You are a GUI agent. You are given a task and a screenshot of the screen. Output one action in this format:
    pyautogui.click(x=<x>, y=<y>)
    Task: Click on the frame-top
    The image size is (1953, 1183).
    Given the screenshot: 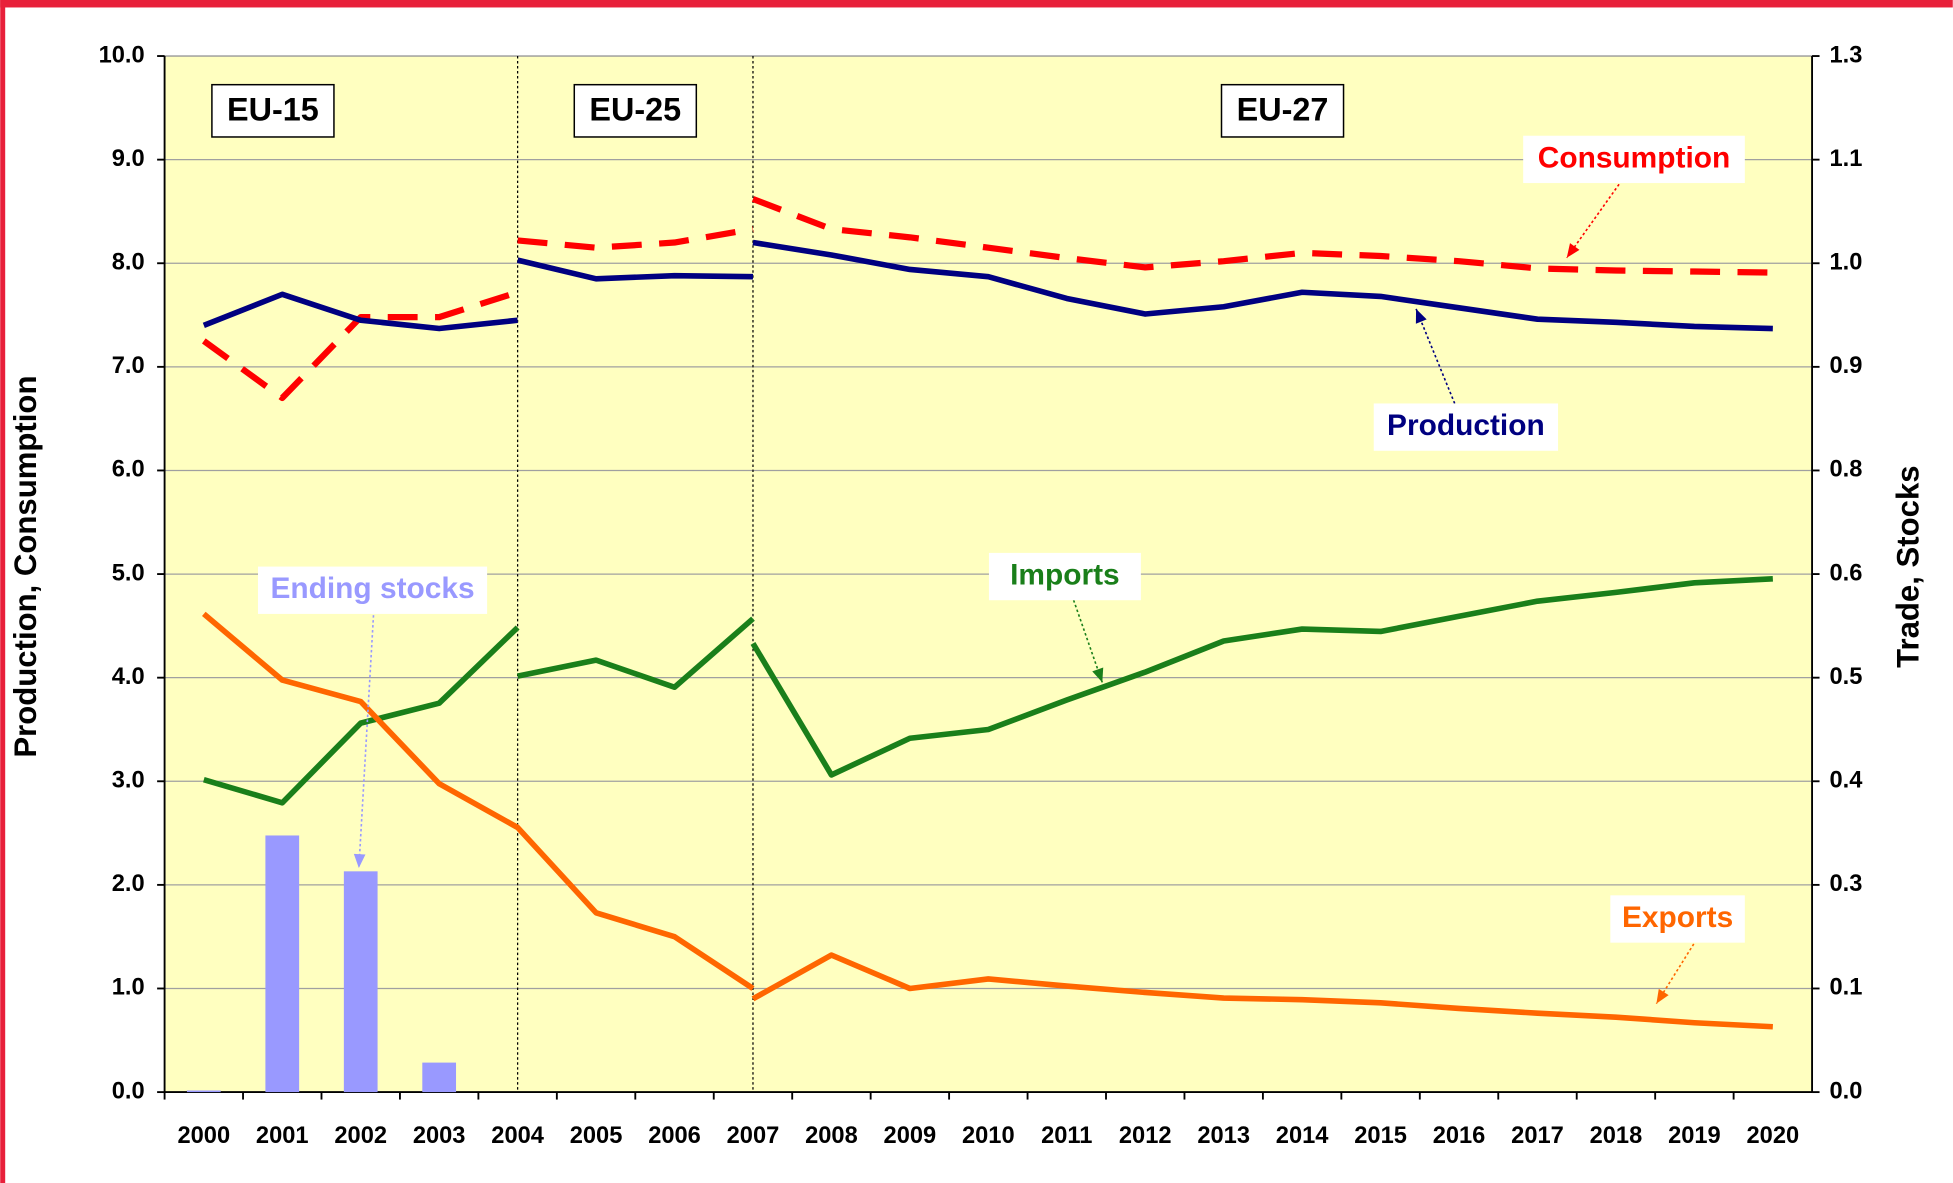 What is the action you would take?
    pyautogui.click(x=976, y=4)
    